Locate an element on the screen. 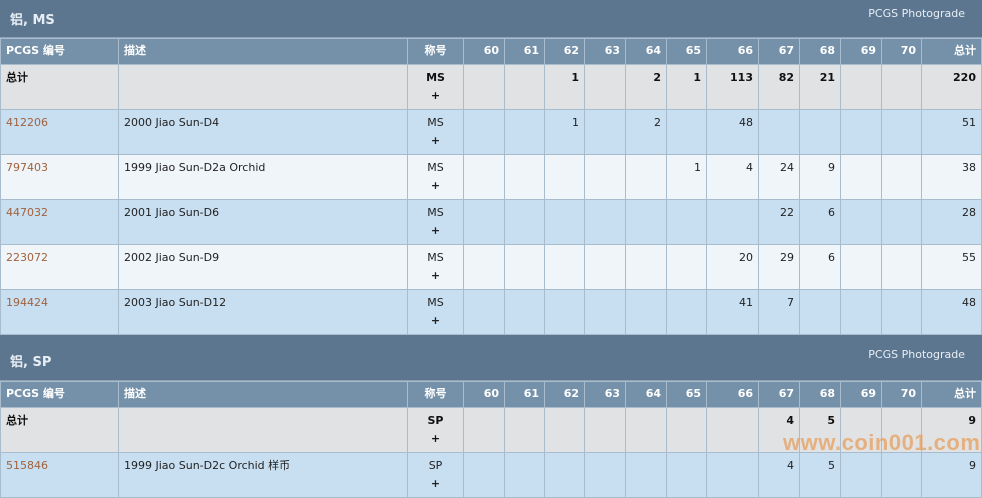  pcgs-number-link: 447032 is located at coordinates (59, 222).